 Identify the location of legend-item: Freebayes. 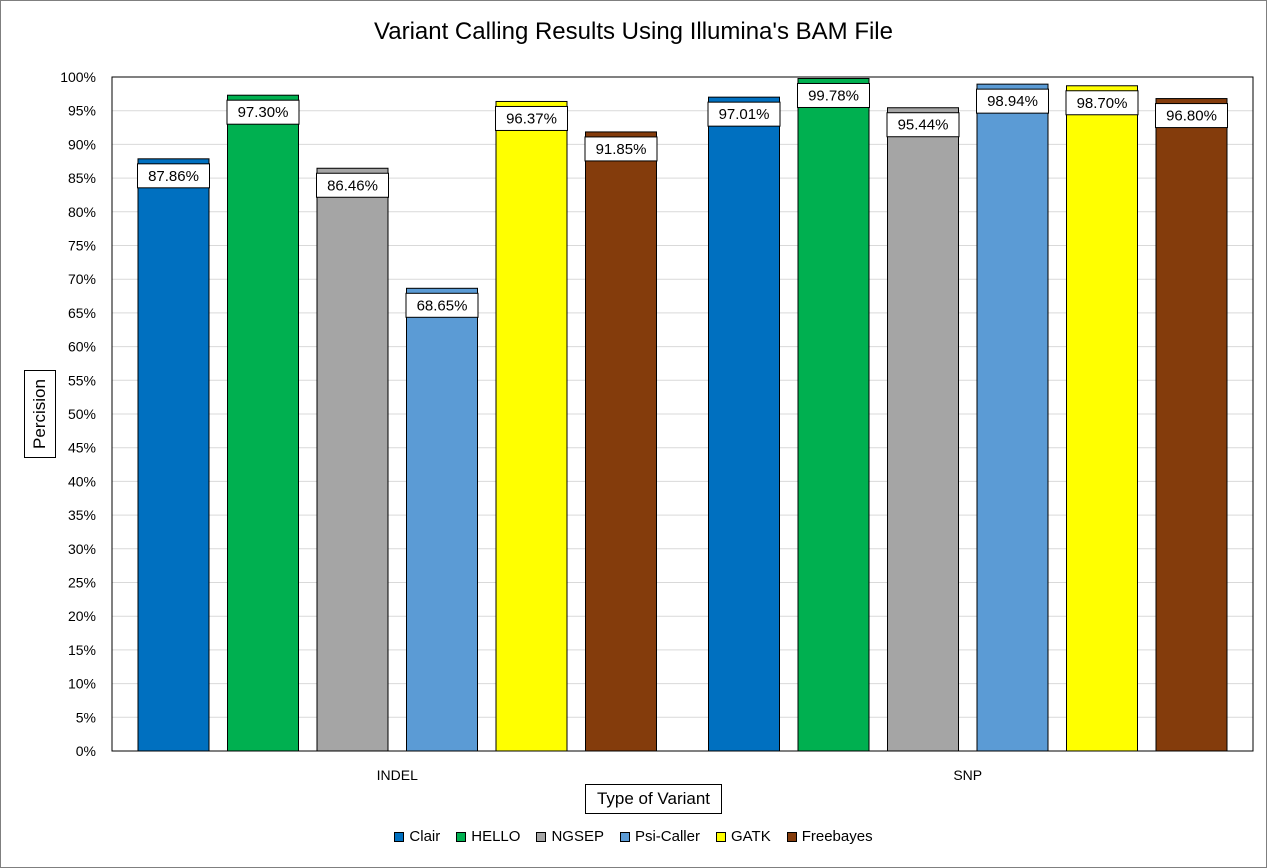
(829, 836).